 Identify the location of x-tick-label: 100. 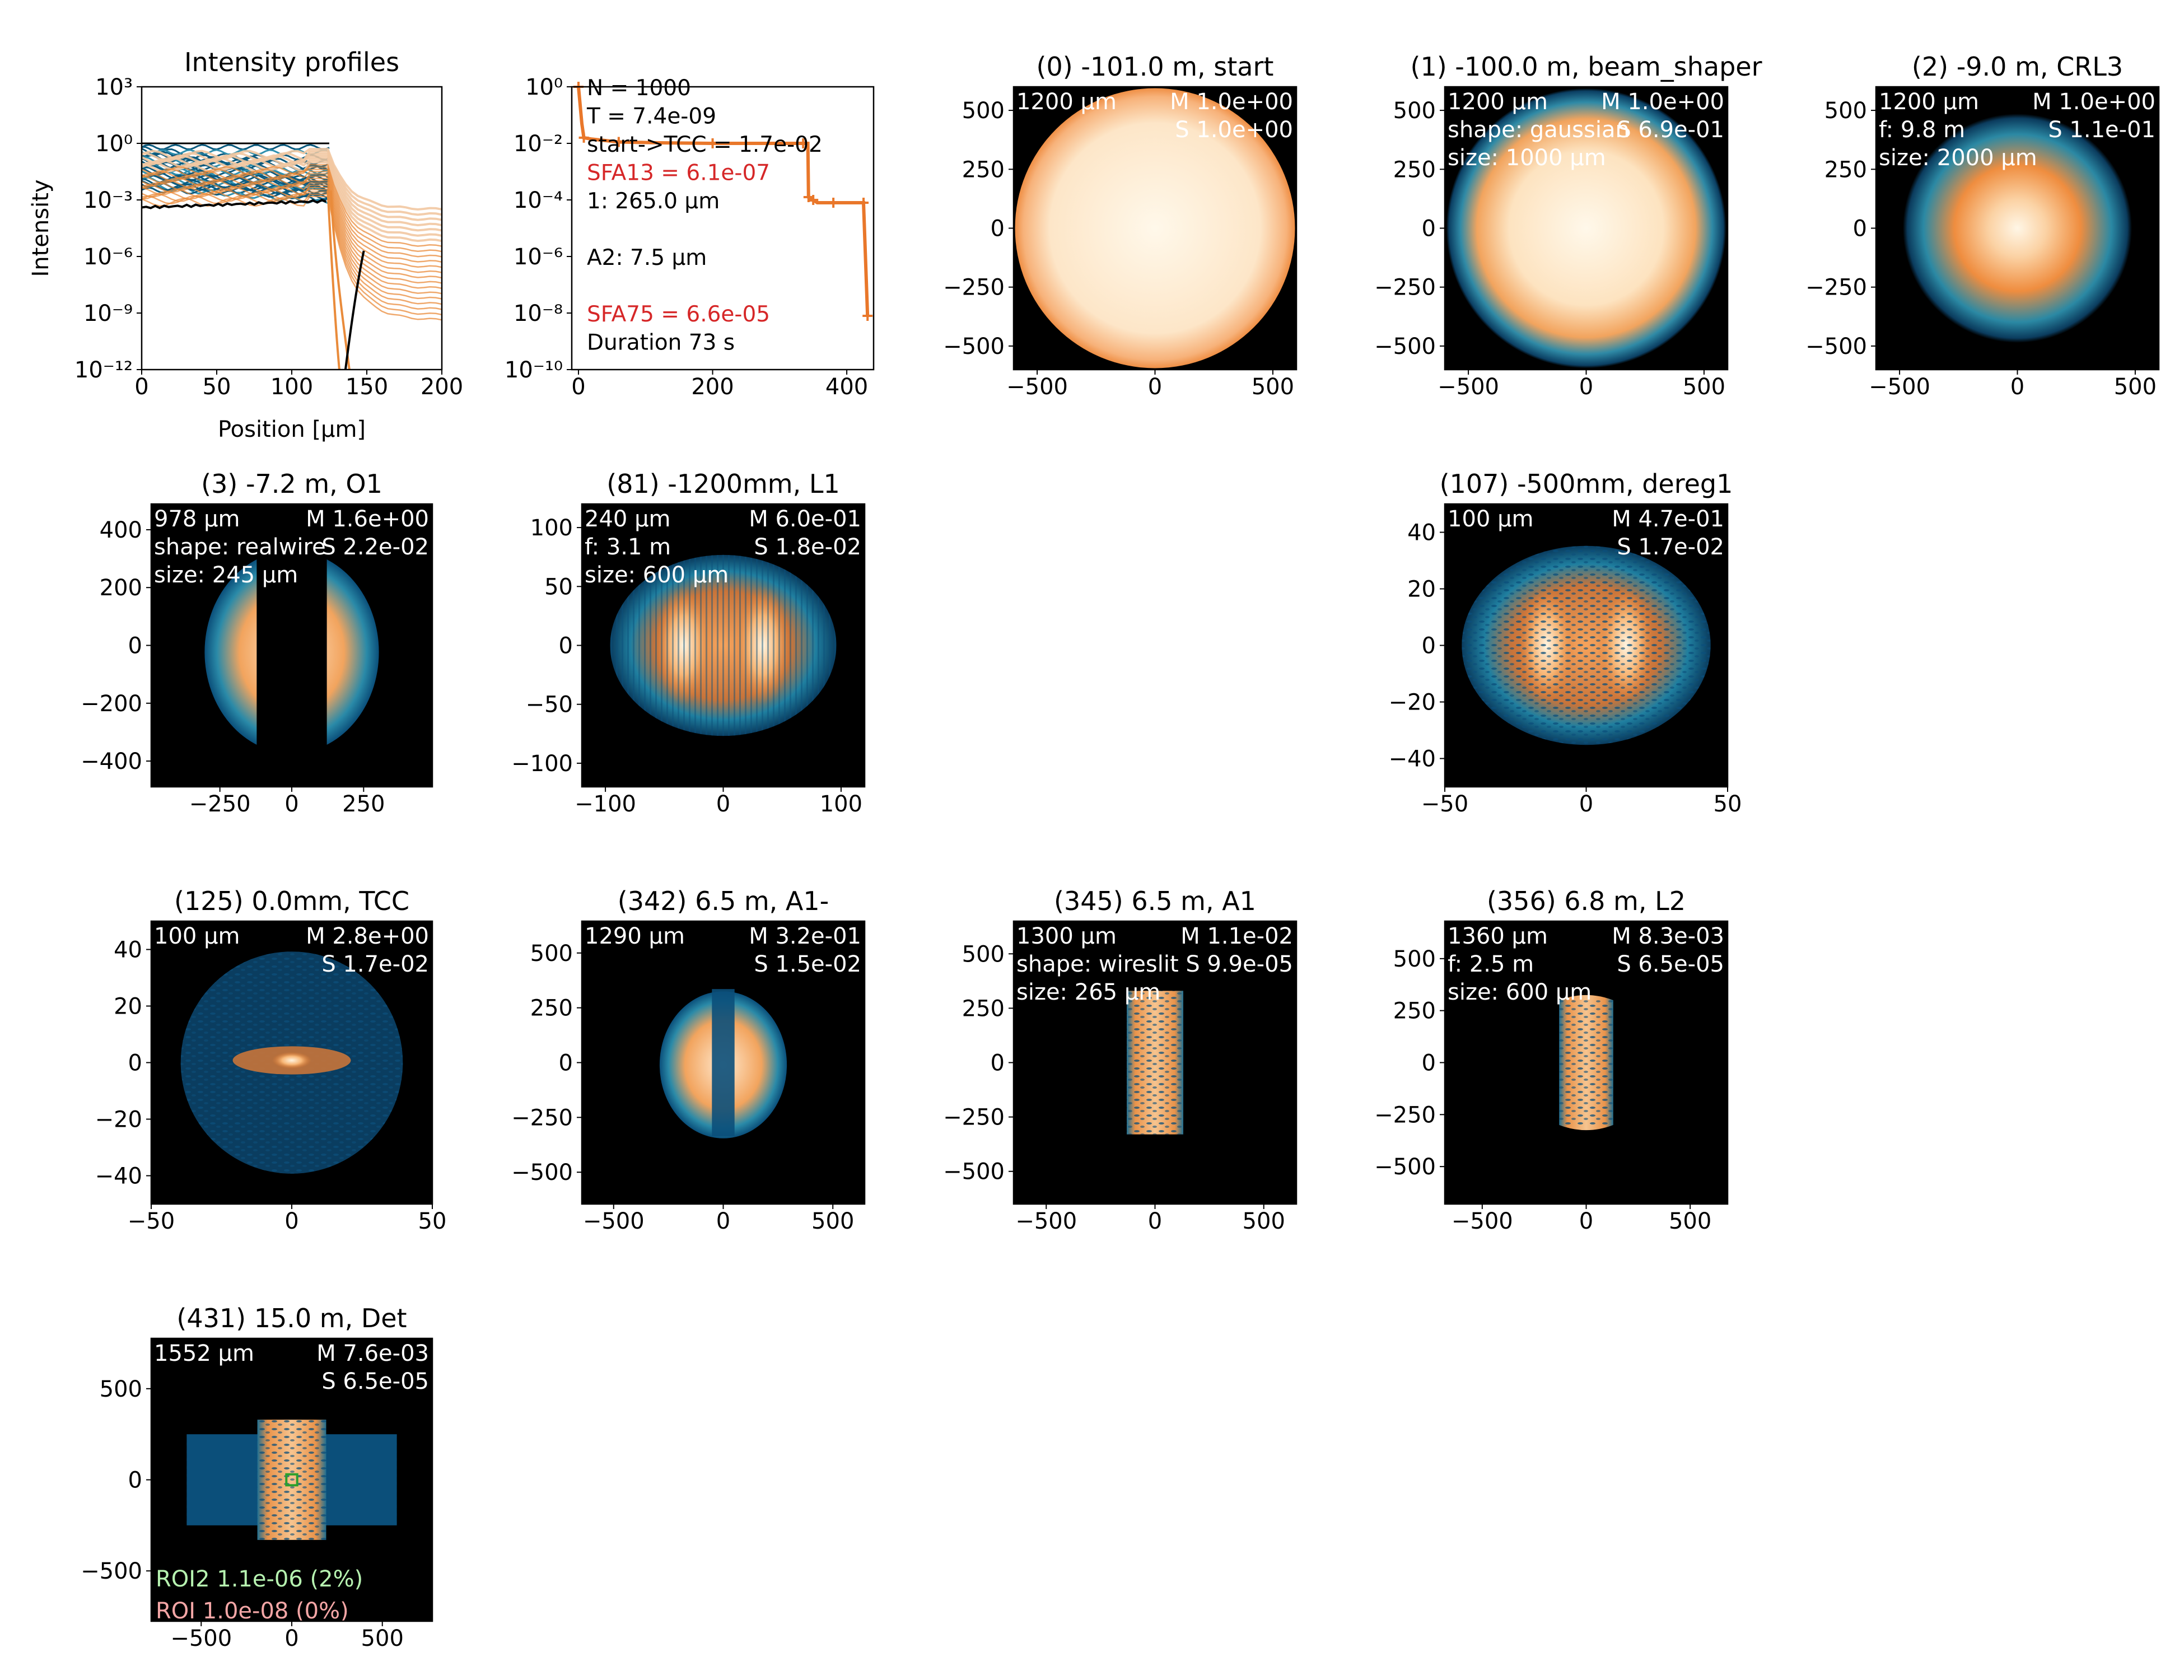
(841, 804).